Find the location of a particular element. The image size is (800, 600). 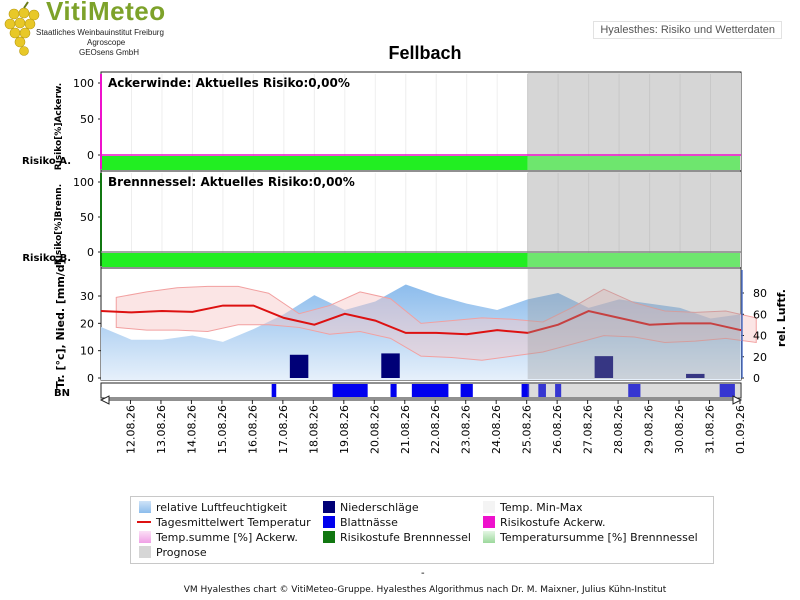

legend-item-tempsum-brennnessel: Temperatursumme [%] Brennnessel is located at coordinates (590, 537).